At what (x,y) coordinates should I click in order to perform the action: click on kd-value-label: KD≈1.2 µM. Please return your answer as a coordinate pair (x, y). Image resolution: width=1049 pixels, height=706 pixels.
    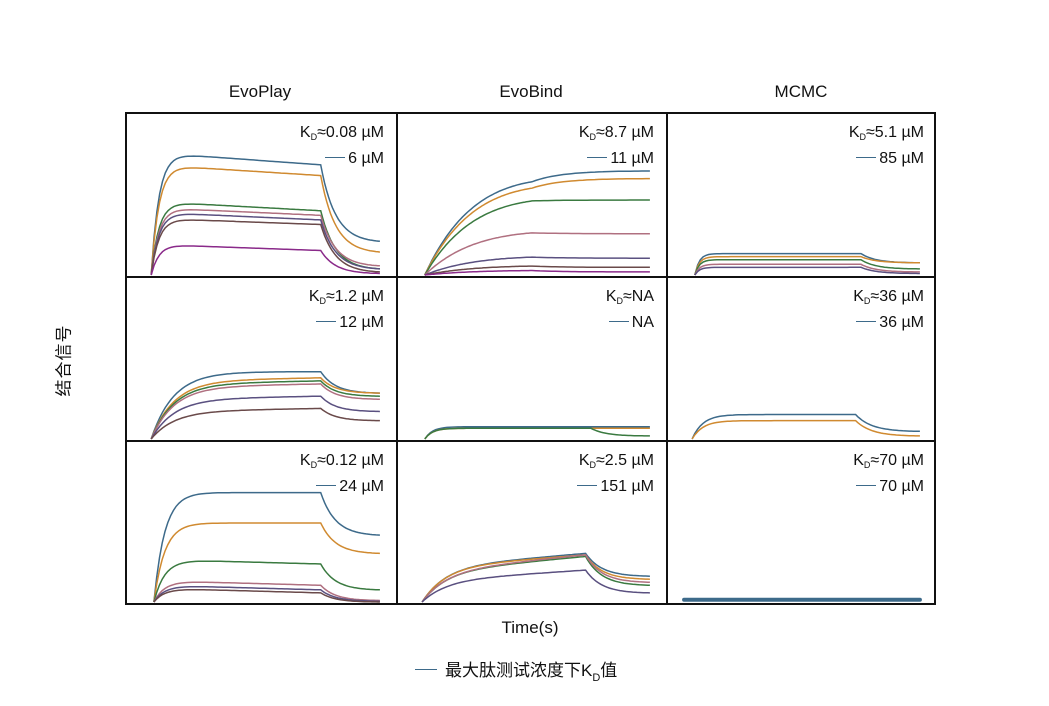
    Looking at the image, I should click on (346, 299).